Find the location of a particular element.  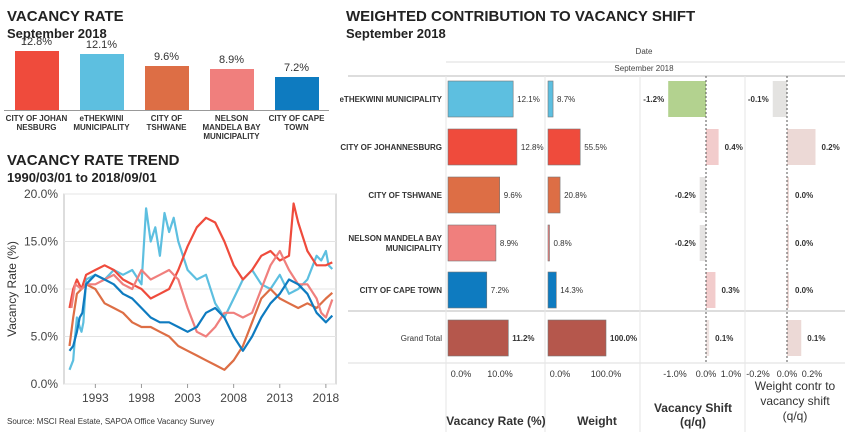

row-label: CITY OF JOHANNESBURG is located at coordinates (391, 147).